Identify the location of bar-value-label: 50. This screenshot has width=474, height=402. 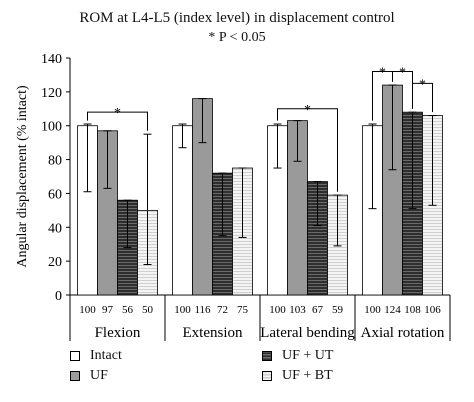
(148, 310).